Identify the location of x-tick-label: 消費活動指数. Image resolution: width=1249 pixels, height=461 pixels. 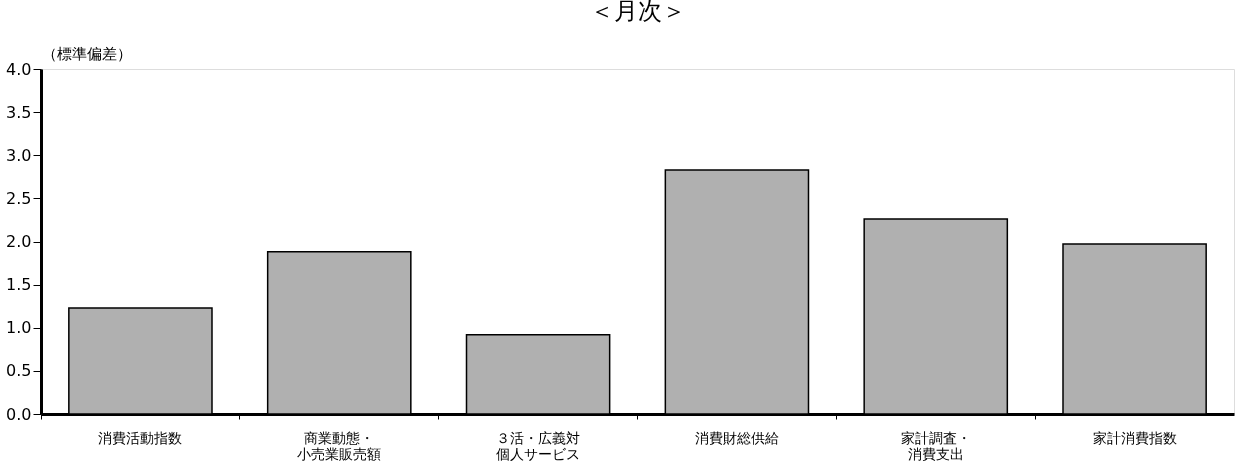
(140, 437).